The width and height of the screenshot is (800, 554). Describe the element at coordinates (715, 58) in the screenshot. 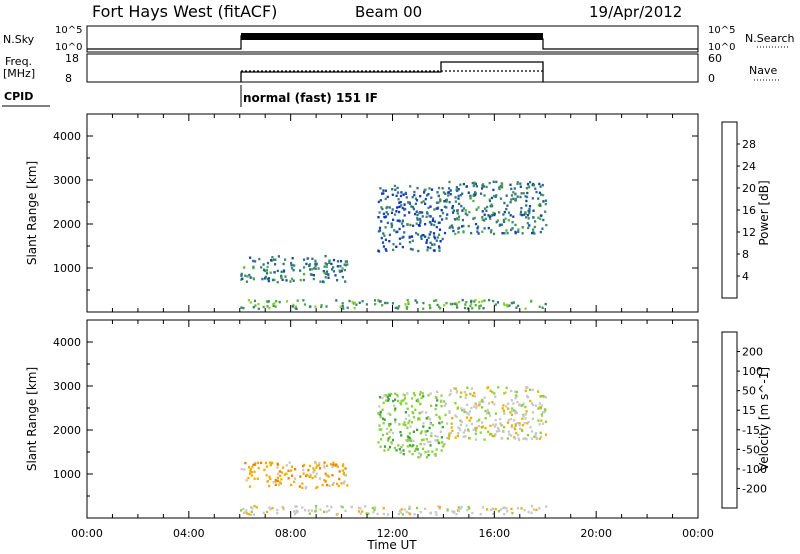

I see `nave-tick-top: 60` at that location.